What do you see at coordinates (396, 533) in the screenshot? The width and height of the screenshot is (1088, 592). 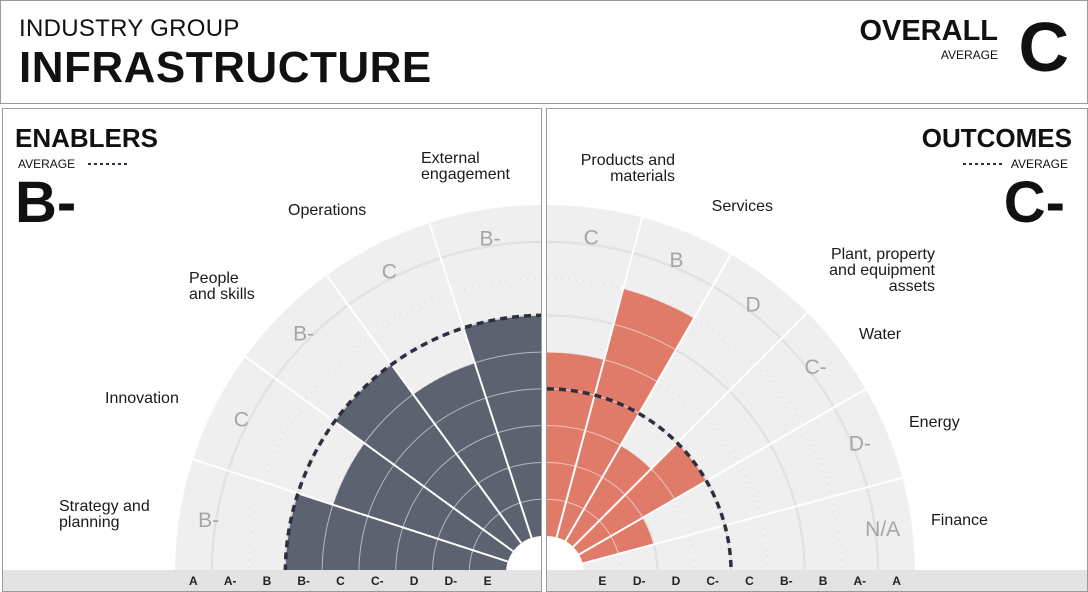 I see `bar-external-engagement` at bounding box center [396, 533].